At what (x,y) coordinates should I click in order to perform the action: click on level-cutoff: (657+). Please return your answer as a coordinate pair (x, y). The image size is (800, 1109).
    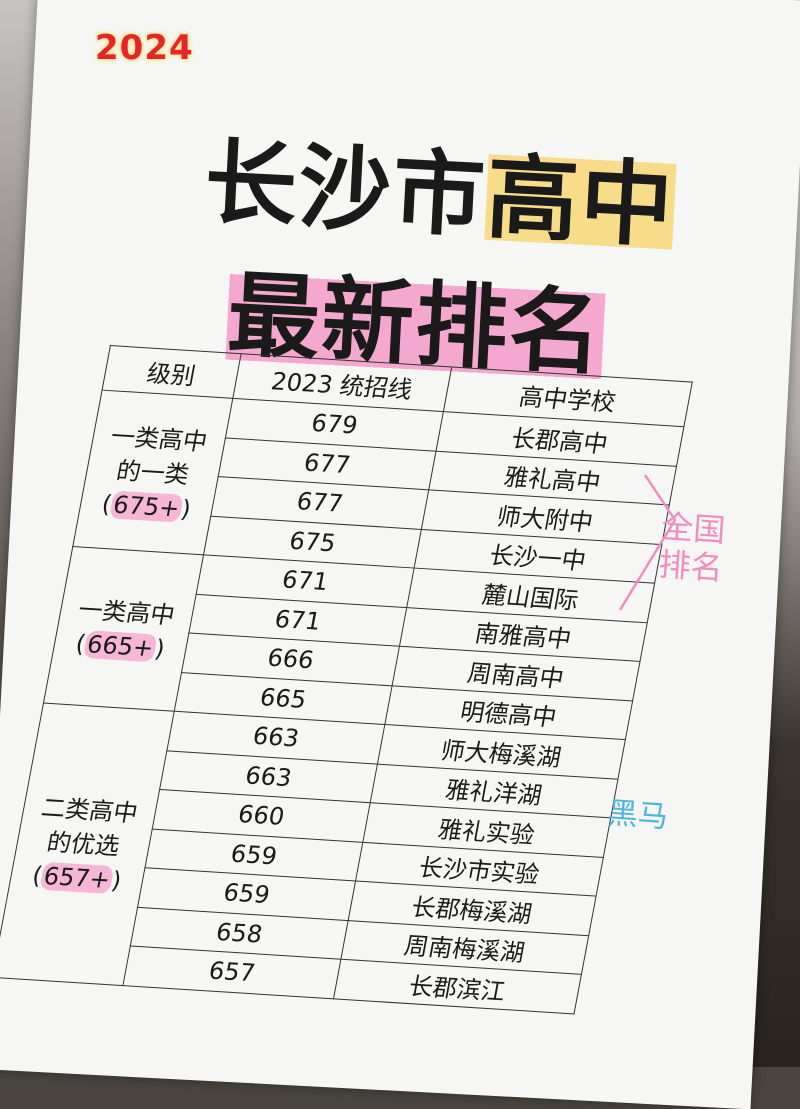
    Looking at the image, I should click on (77, 878).